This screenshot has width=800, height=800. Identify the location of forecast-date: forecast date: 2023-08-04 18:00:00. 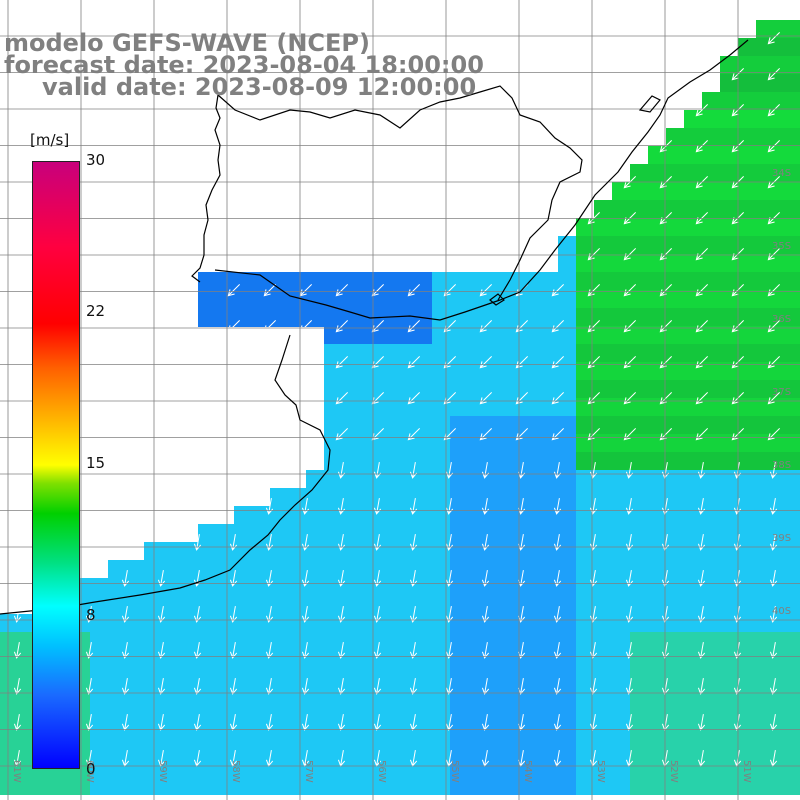
(244, 65).